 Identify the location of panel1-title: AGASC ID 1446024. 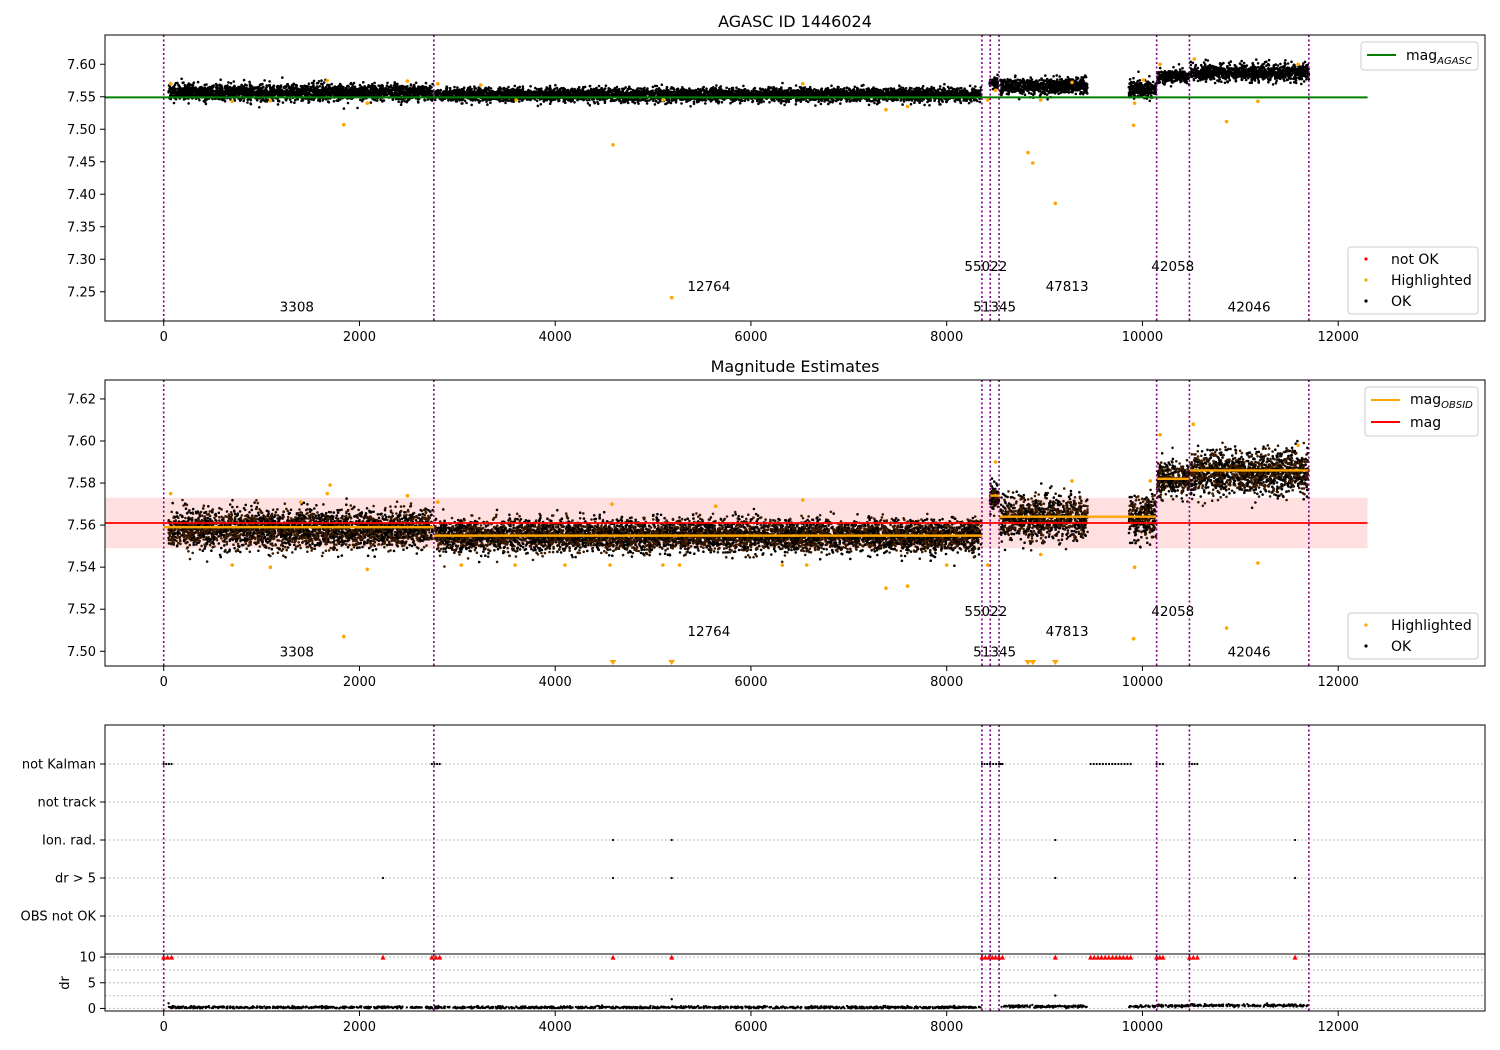
(795, 21).